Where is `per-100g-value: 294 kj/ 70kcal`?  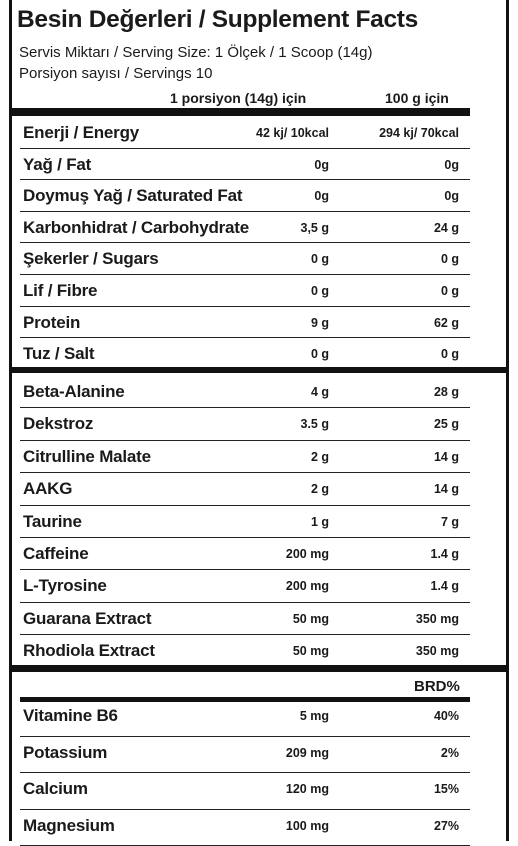 per-100g-value: 294 kj/ 70kcal is located at coordinates (419, 133).